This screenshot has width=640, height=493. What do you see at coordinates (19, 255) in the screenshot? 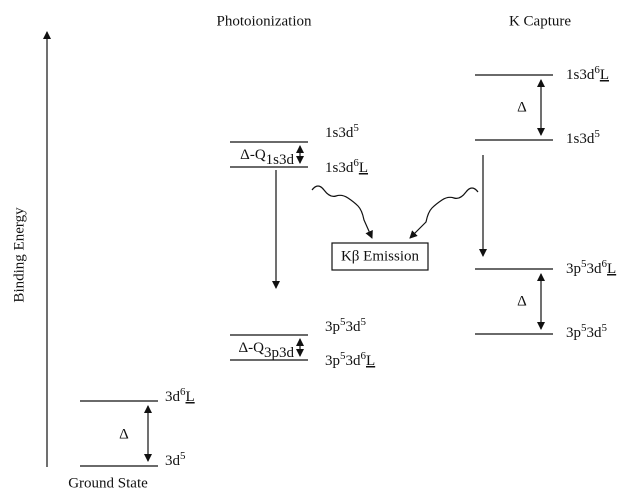
I see `axis-label: Binding Energy` at bounding box center [19, 255].